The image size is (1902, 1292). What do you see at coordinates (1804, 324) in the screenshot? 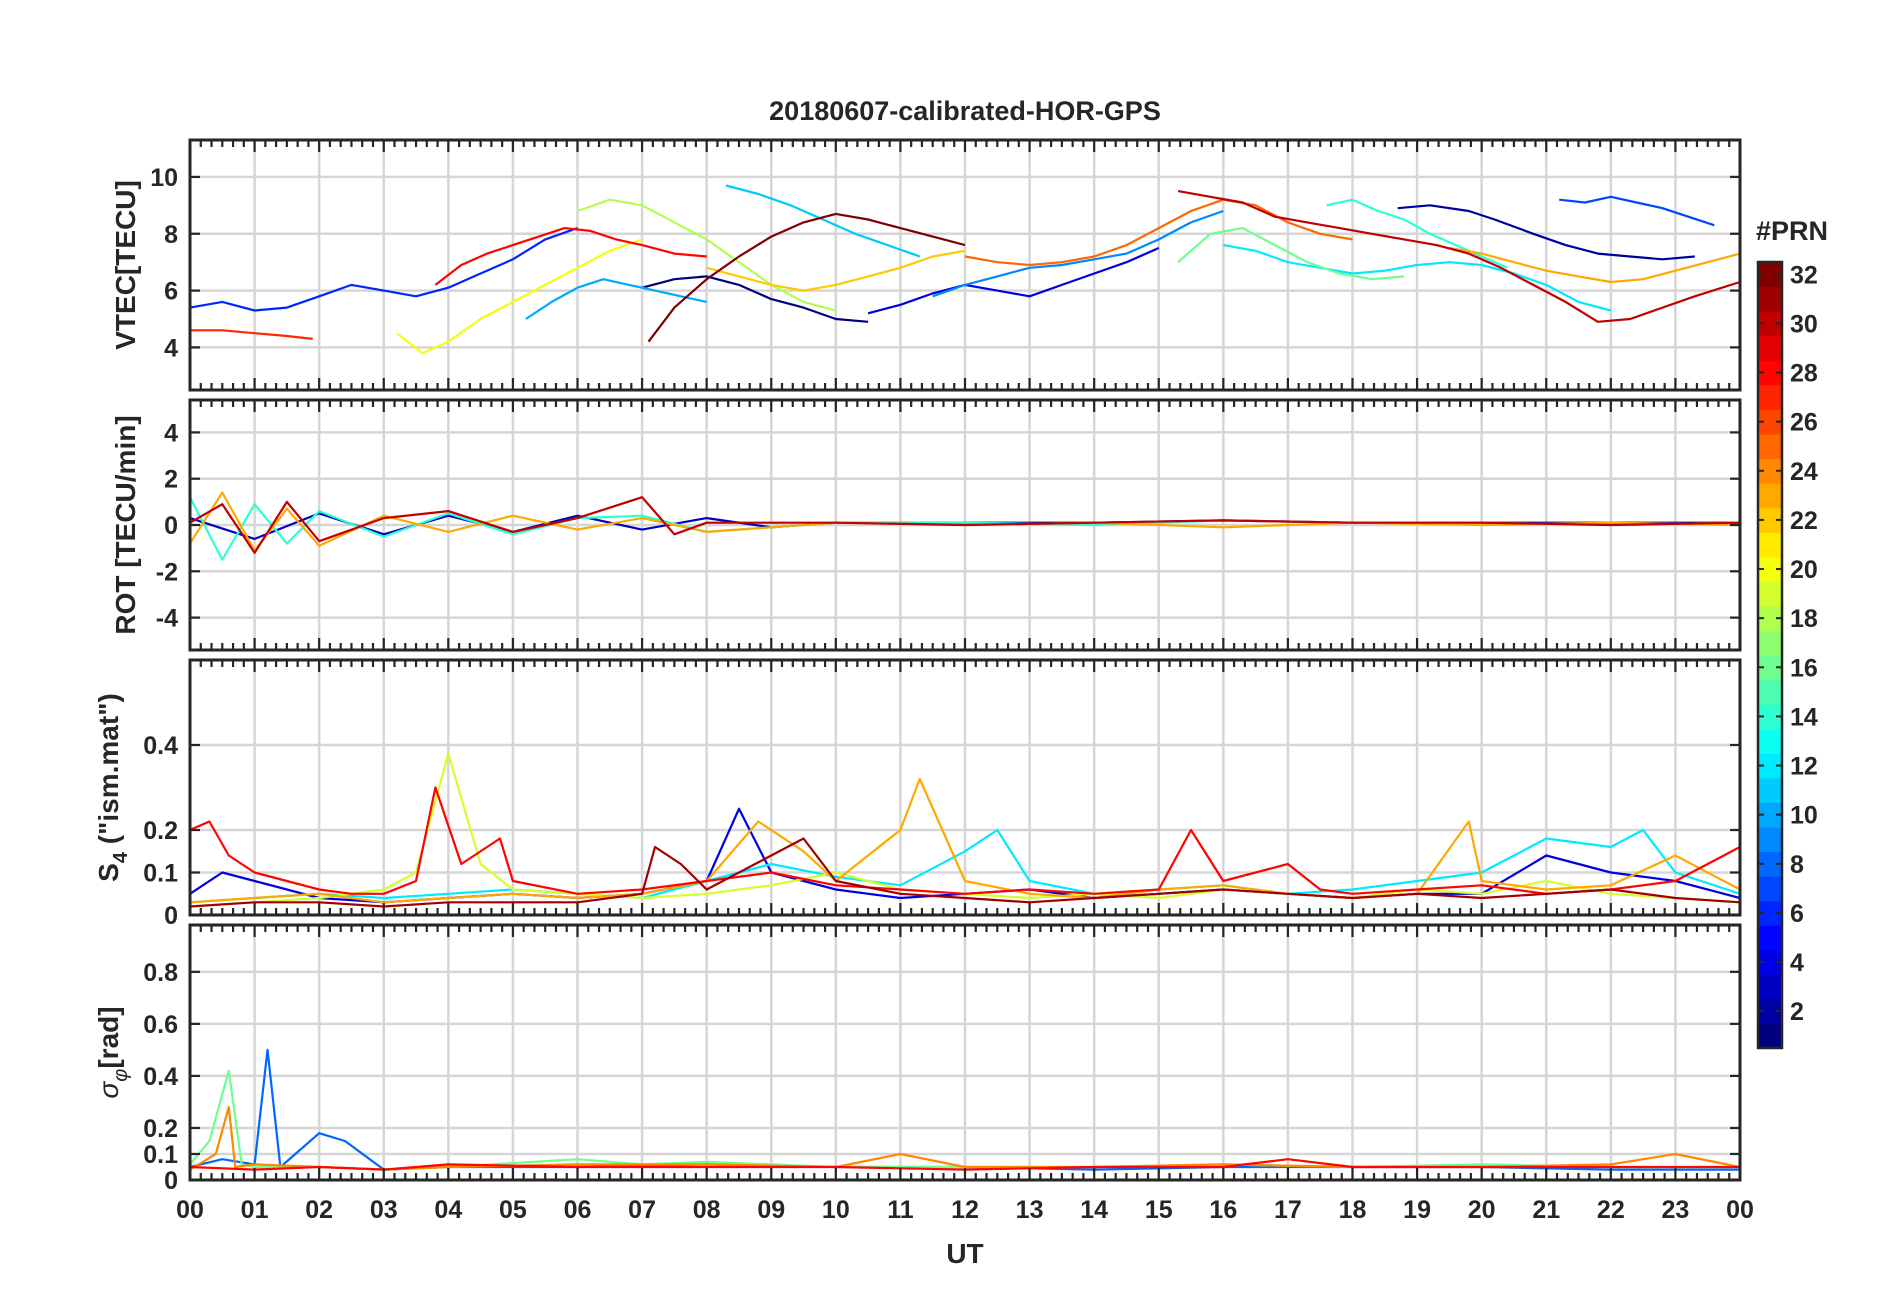
I see `colorbar-tick-label: 30` at bounding box center [1804, 324].